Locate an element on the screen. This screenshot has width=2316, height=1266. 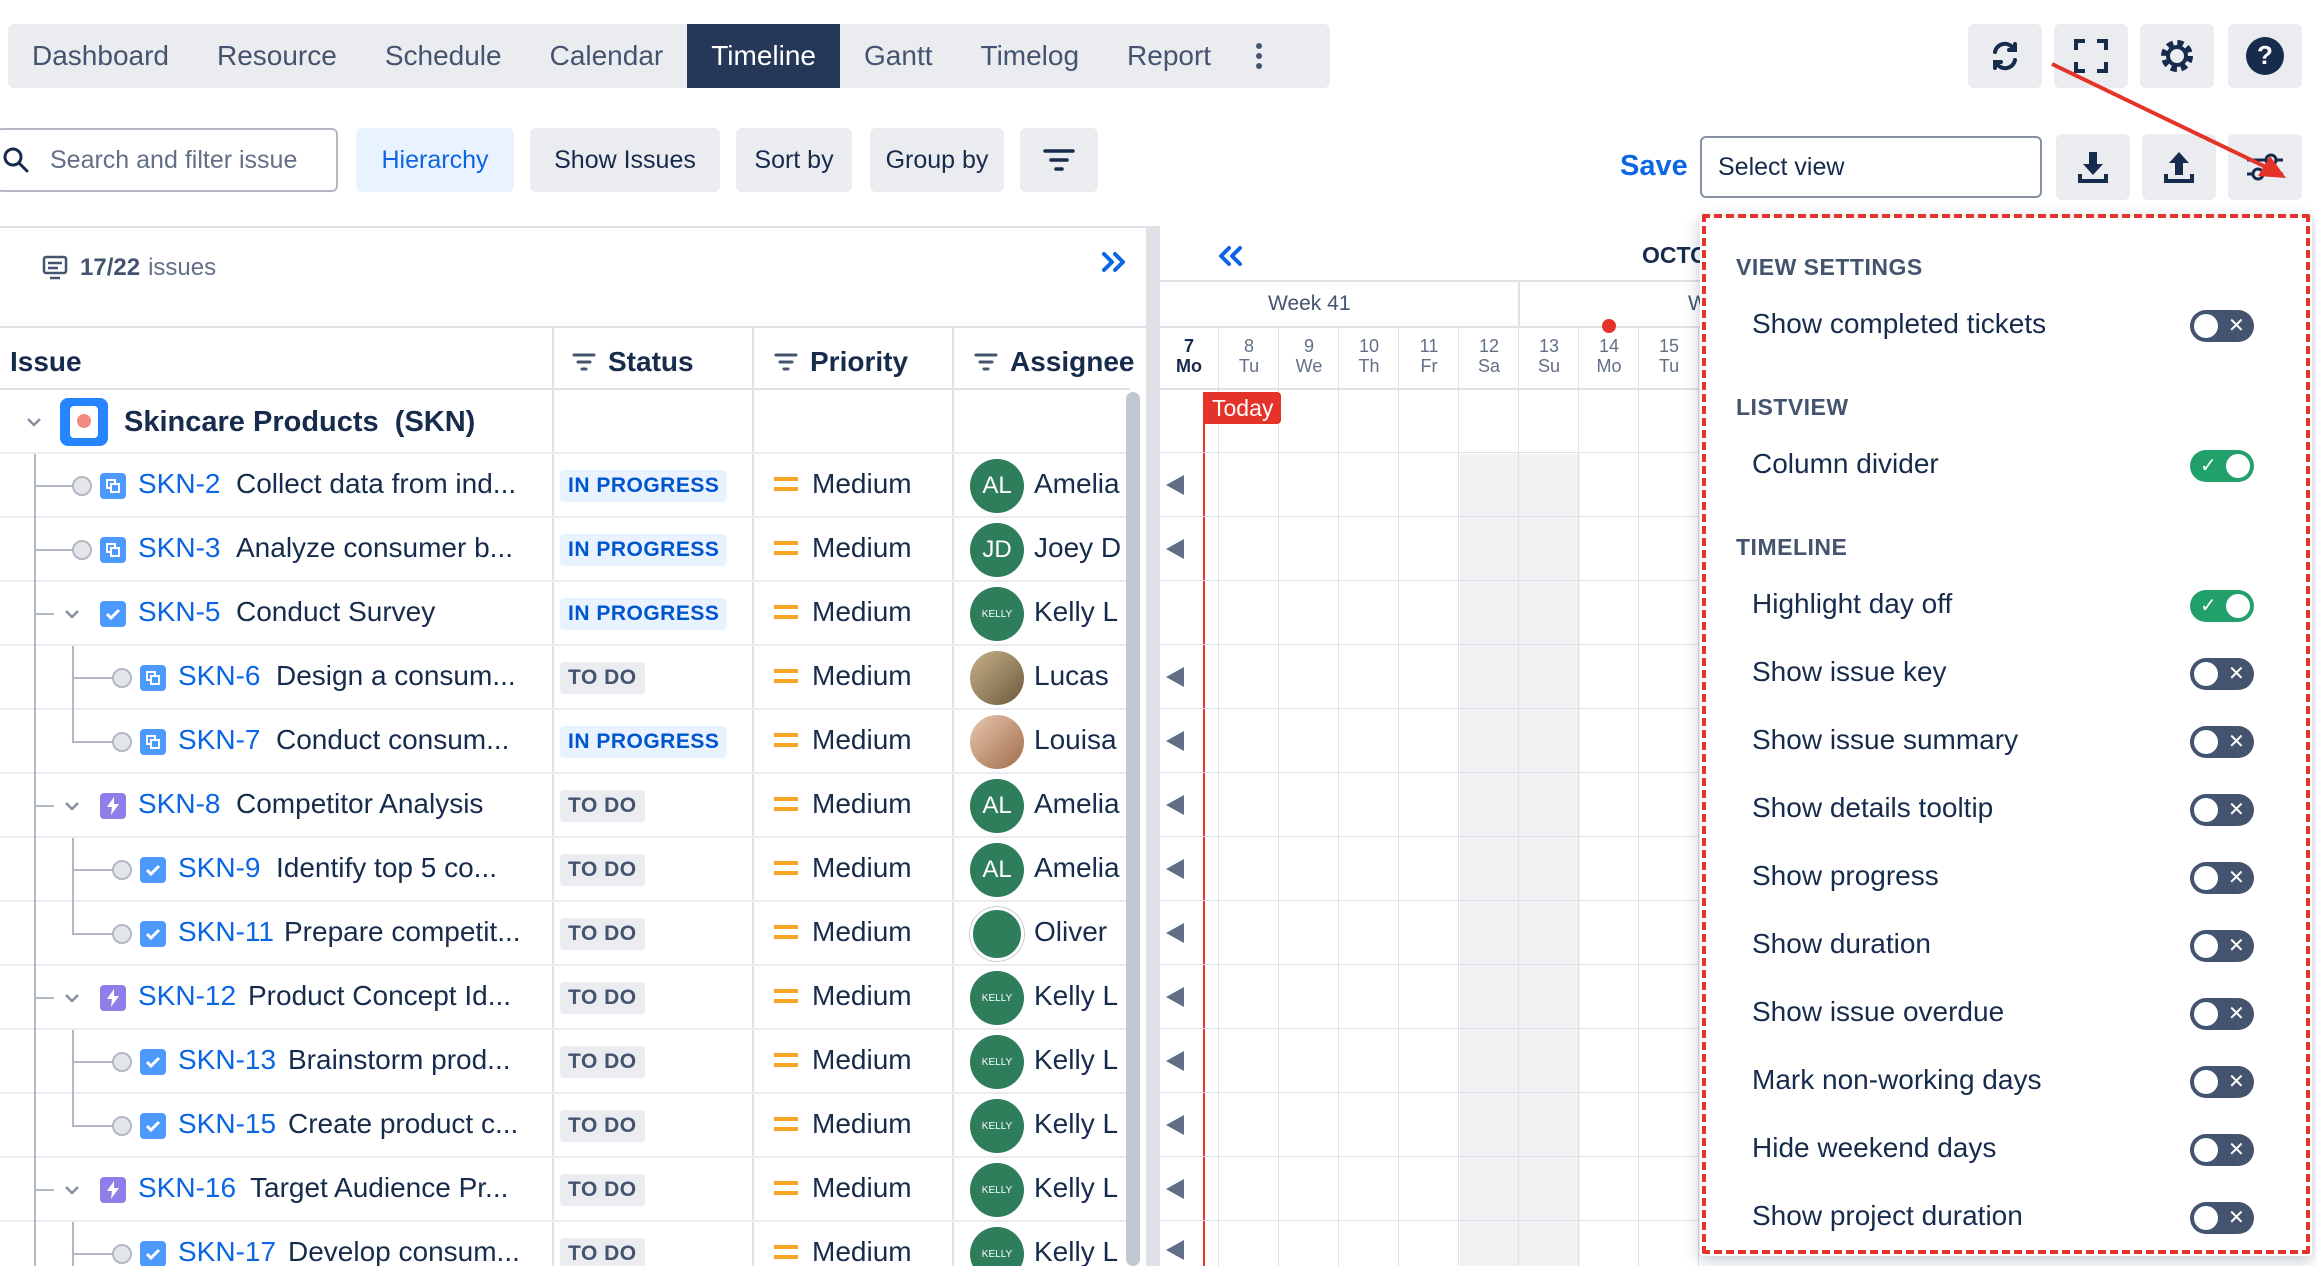
download-button is located at coordinates (2093, 167).